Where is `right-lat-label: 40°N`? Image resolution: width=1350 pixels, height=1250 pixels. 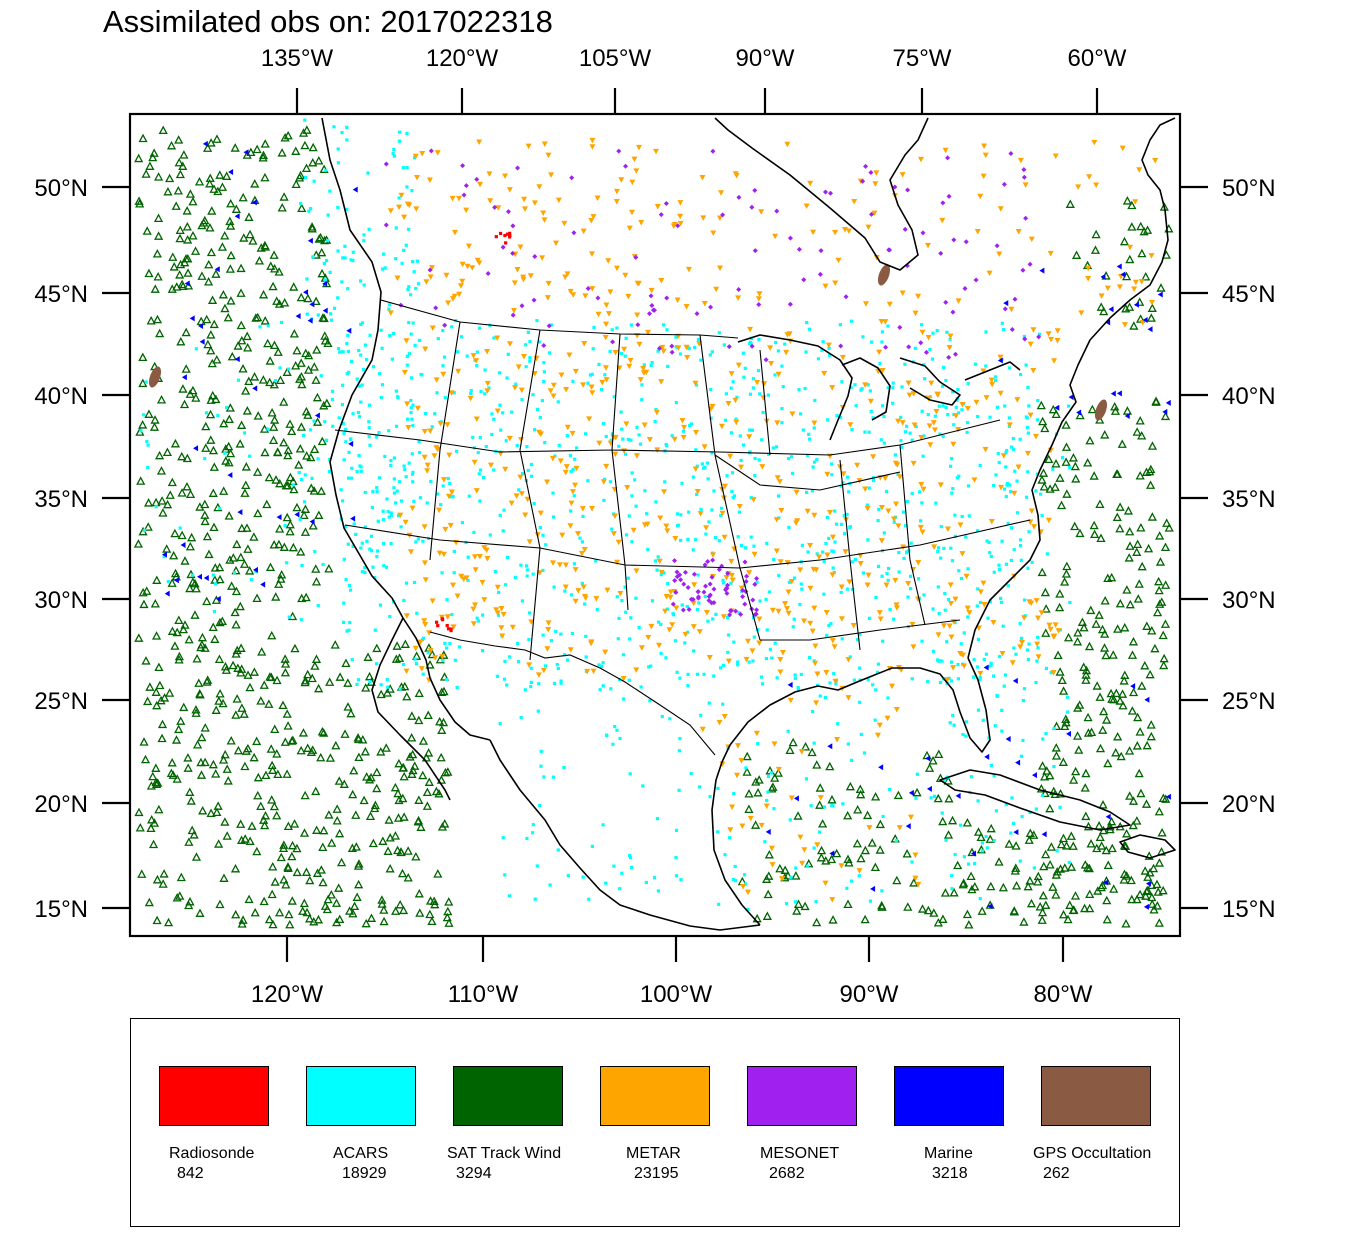
right-lat-label: 40°N is located at coordinates (1249, 396).